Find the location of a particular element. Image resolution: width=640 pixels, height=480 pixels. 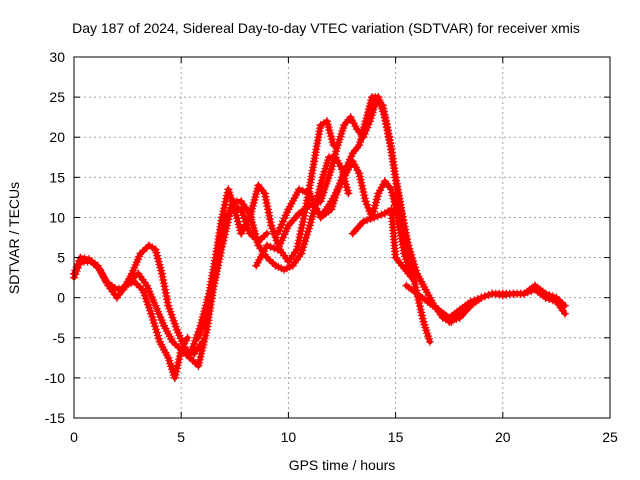

x-axis-label: GPS time / hours is located at coordinates (342, 465).